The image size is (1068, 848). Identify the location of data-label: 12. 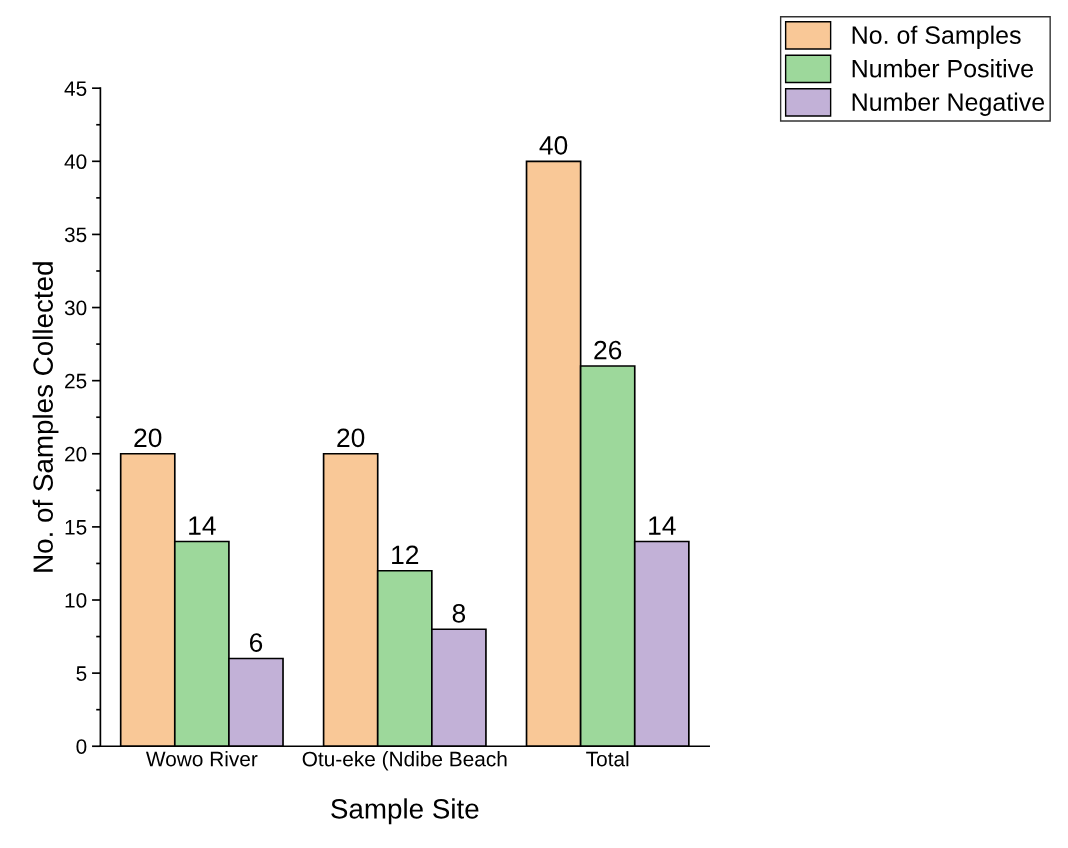
(405, 554).